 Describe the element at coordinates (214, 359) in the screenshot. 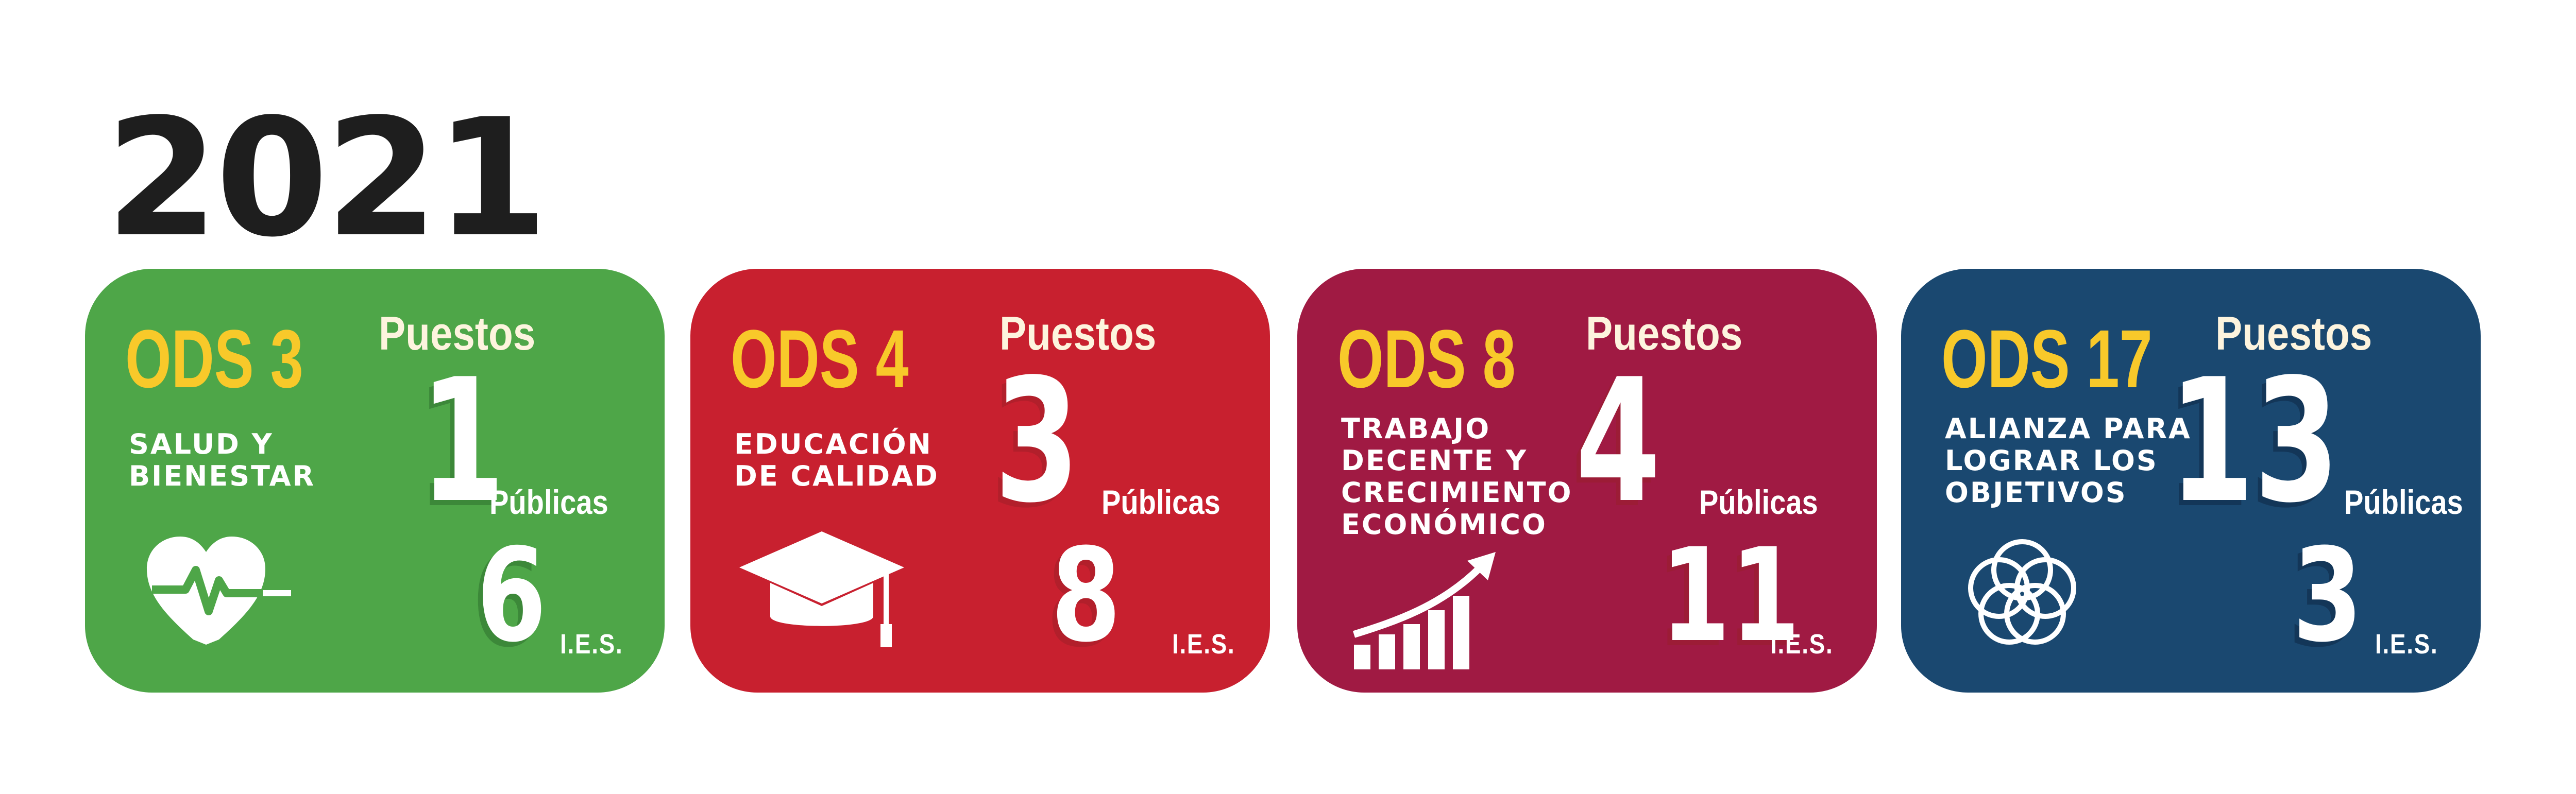

I see `ods-label: ODS 3` at that location.